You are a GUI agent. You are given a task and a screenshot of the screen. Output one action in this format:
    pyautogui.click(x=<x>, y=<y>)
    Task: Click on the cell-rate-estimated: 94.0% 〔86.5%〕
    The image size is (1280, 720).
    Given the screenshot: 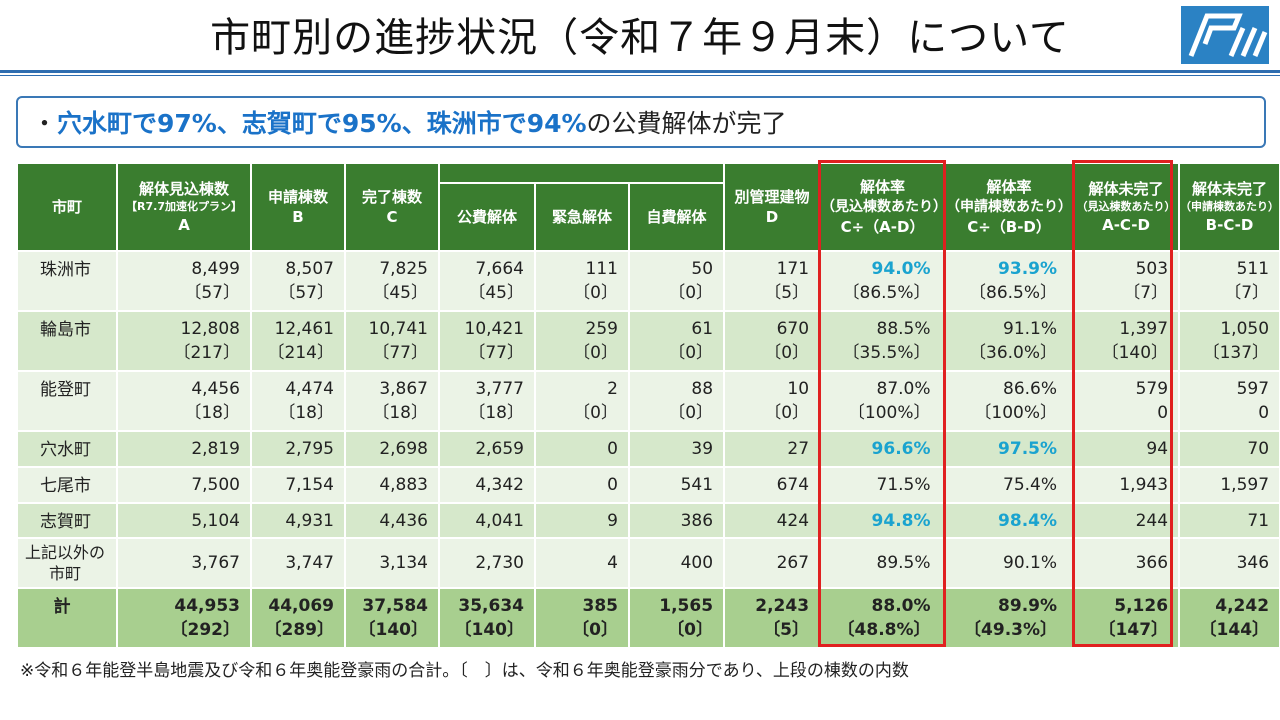 What is the action you would take?
    pyautogui.click(x=883, y=281)
    